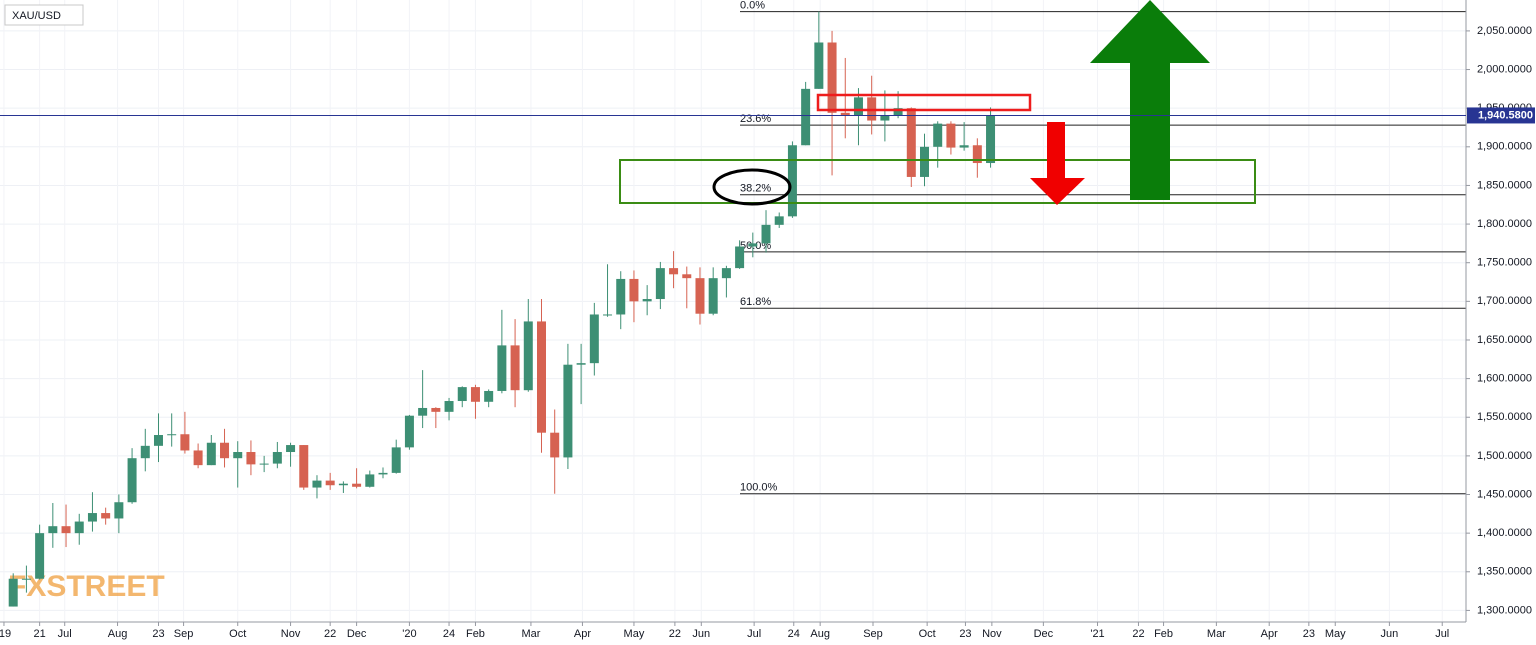 This screenshot has width=1536, height=645. Describe the element at coordinates (924, 102) in the screenshot. I see `resistance-zone` at that location.